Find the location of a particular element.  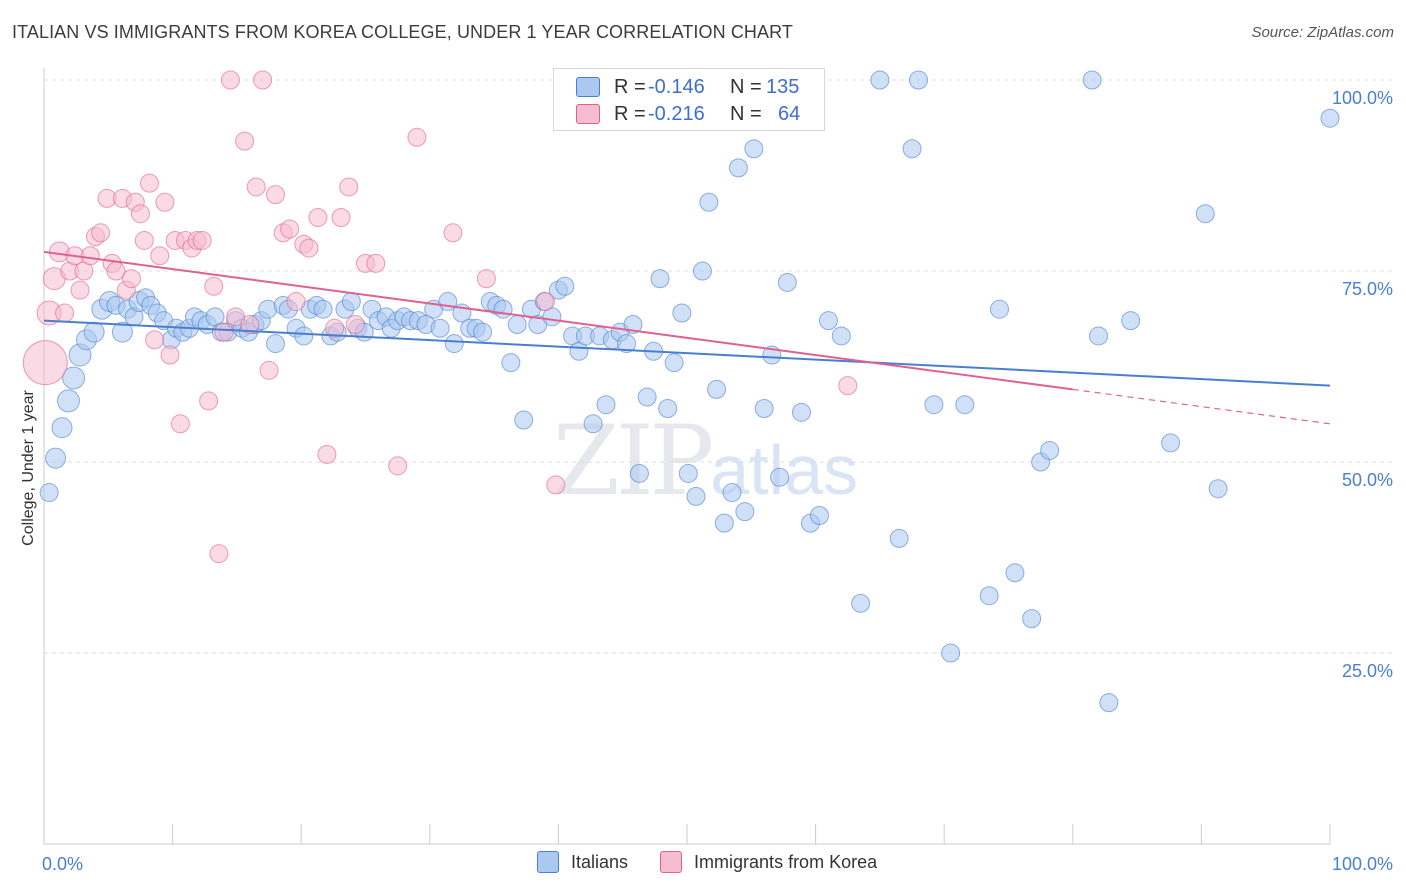

y-tick-label: 100.0% is located at coordinates (1362, 98).